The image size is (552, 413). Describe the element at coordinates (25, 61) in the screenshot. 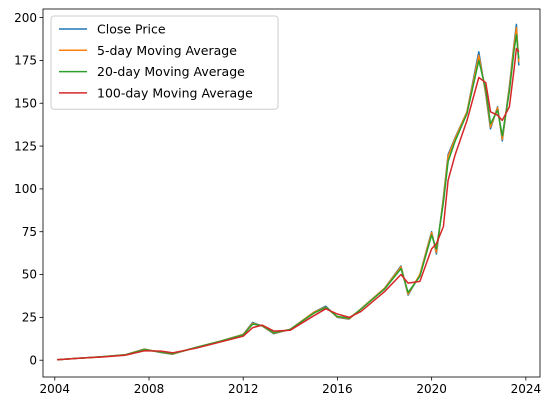

I see `y-tick-label: 175` at that location.